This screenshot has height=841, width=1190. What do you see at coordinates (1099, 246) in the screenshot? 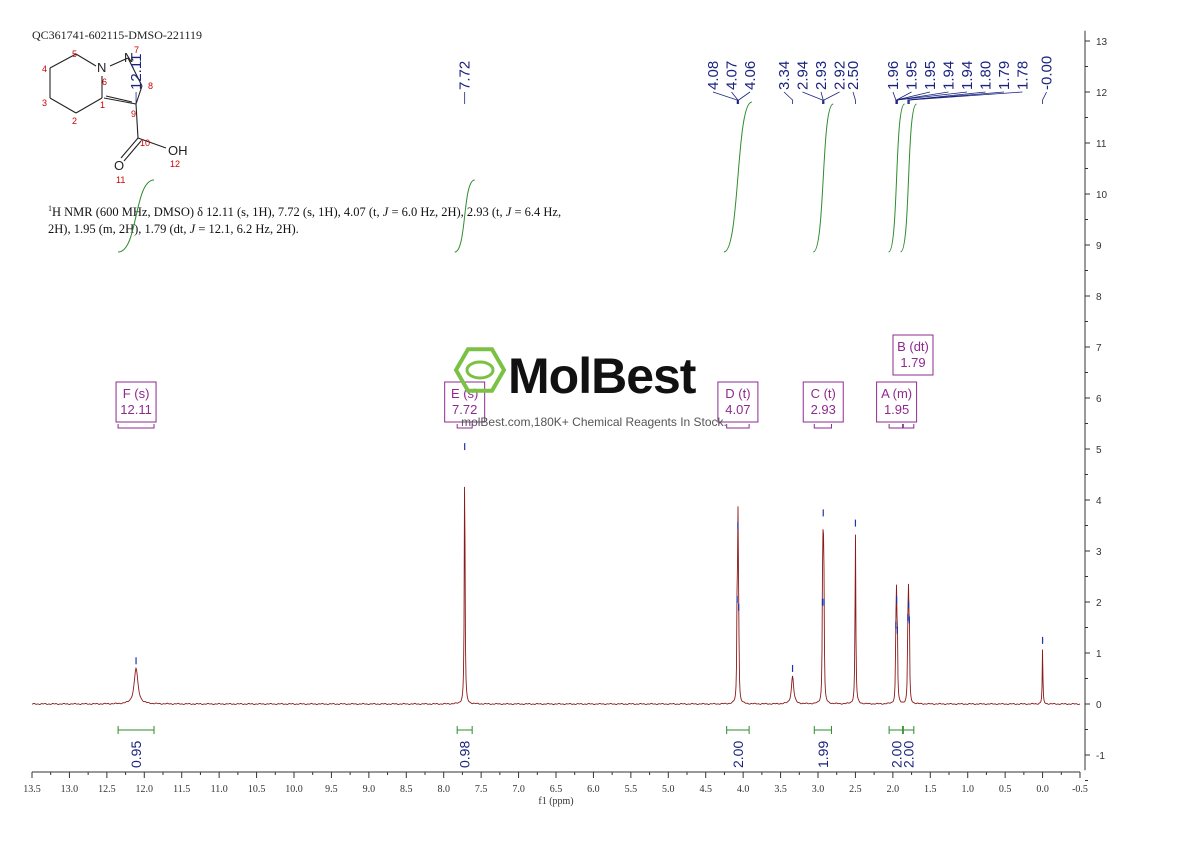
I see `y-tick-label: 9` at bounding box center [1099, 246].